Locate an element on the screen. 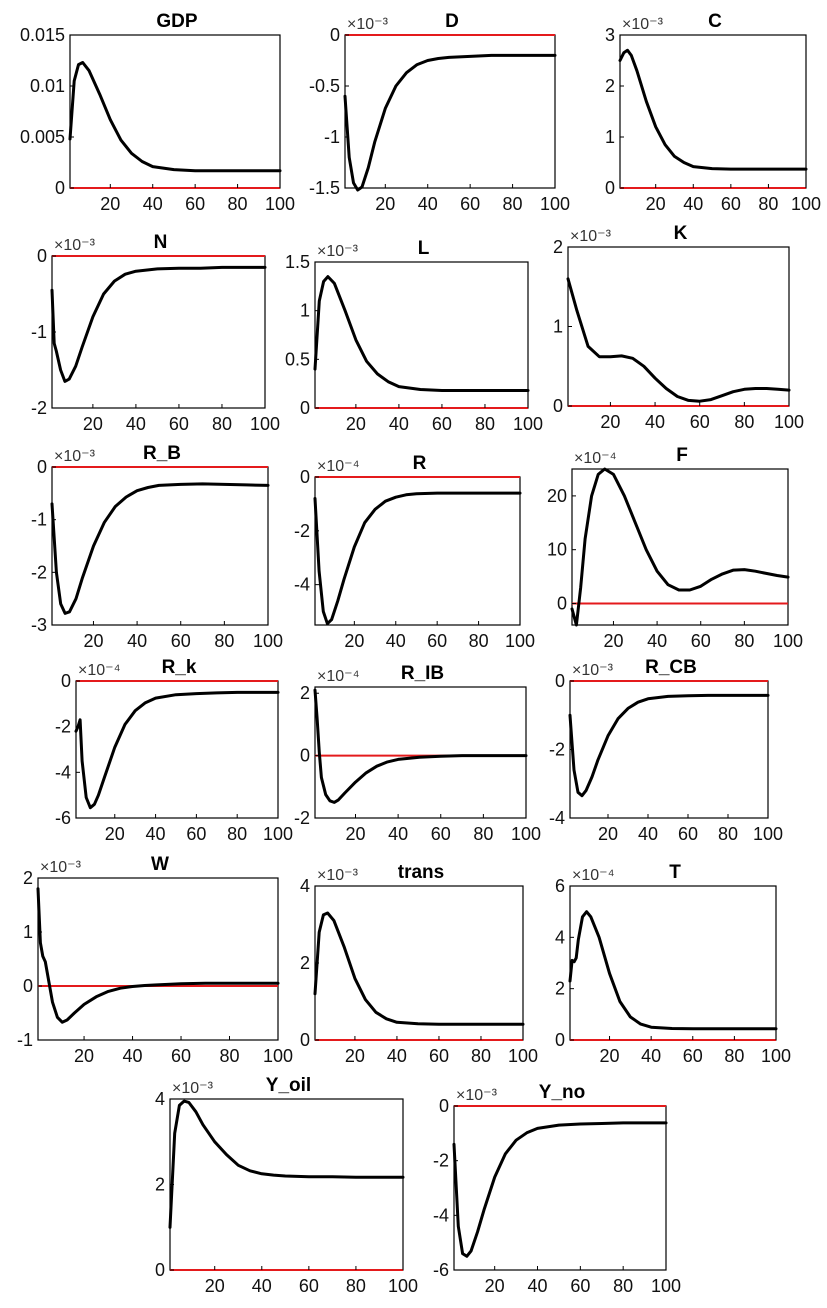 The image size is (827, 1308). panel-c: 0 1 2 3 20 40 60 80 100 ×10⁻³ C is located at coordinates (713, 112).